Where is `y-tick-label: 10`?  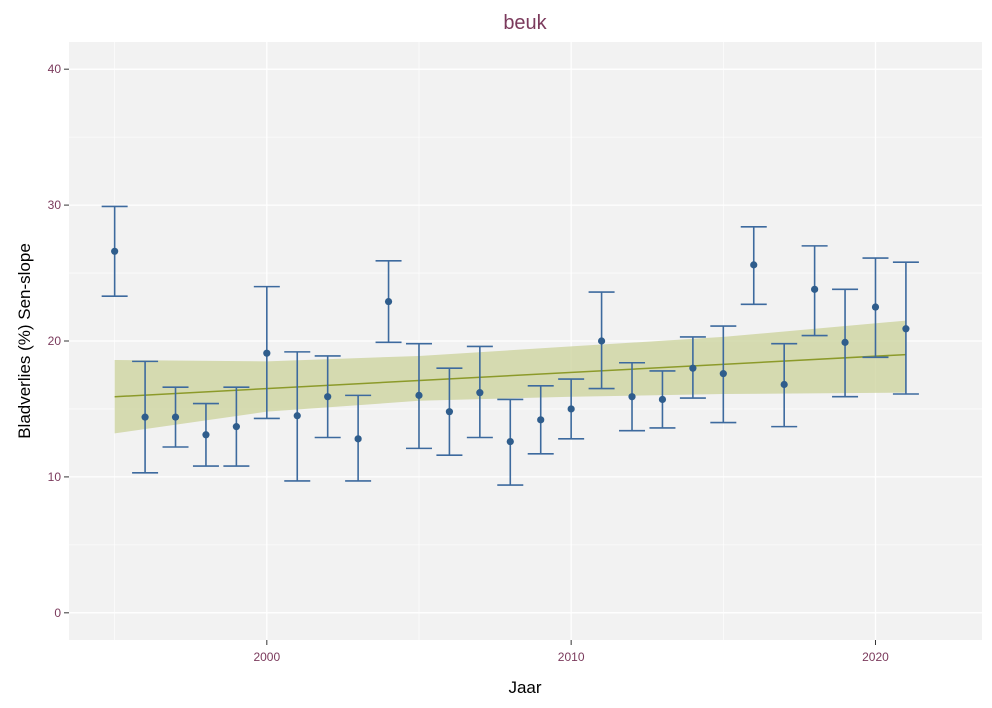 y-tick-label: 10 is located at coordinates (55, 477).